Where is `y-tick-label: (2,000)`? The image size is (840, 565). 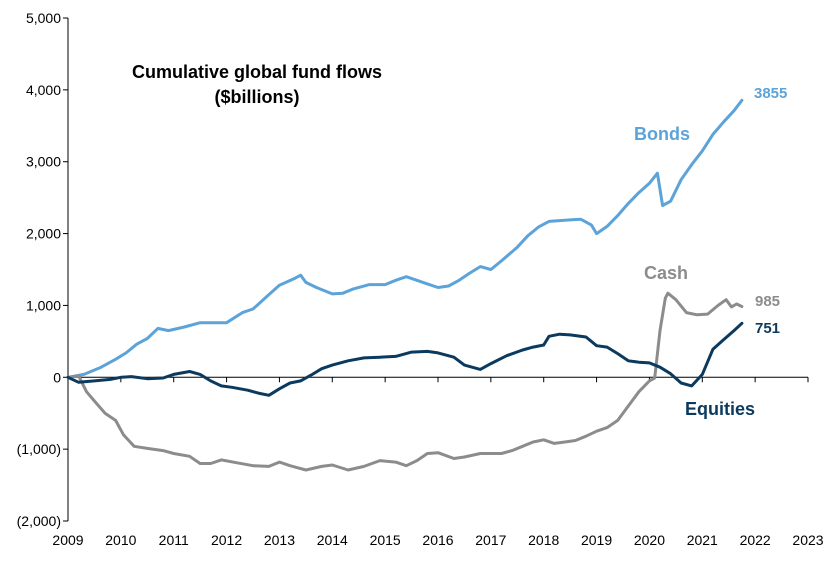 y-tick-label: (2,000) is located at coordinates (39, 521).